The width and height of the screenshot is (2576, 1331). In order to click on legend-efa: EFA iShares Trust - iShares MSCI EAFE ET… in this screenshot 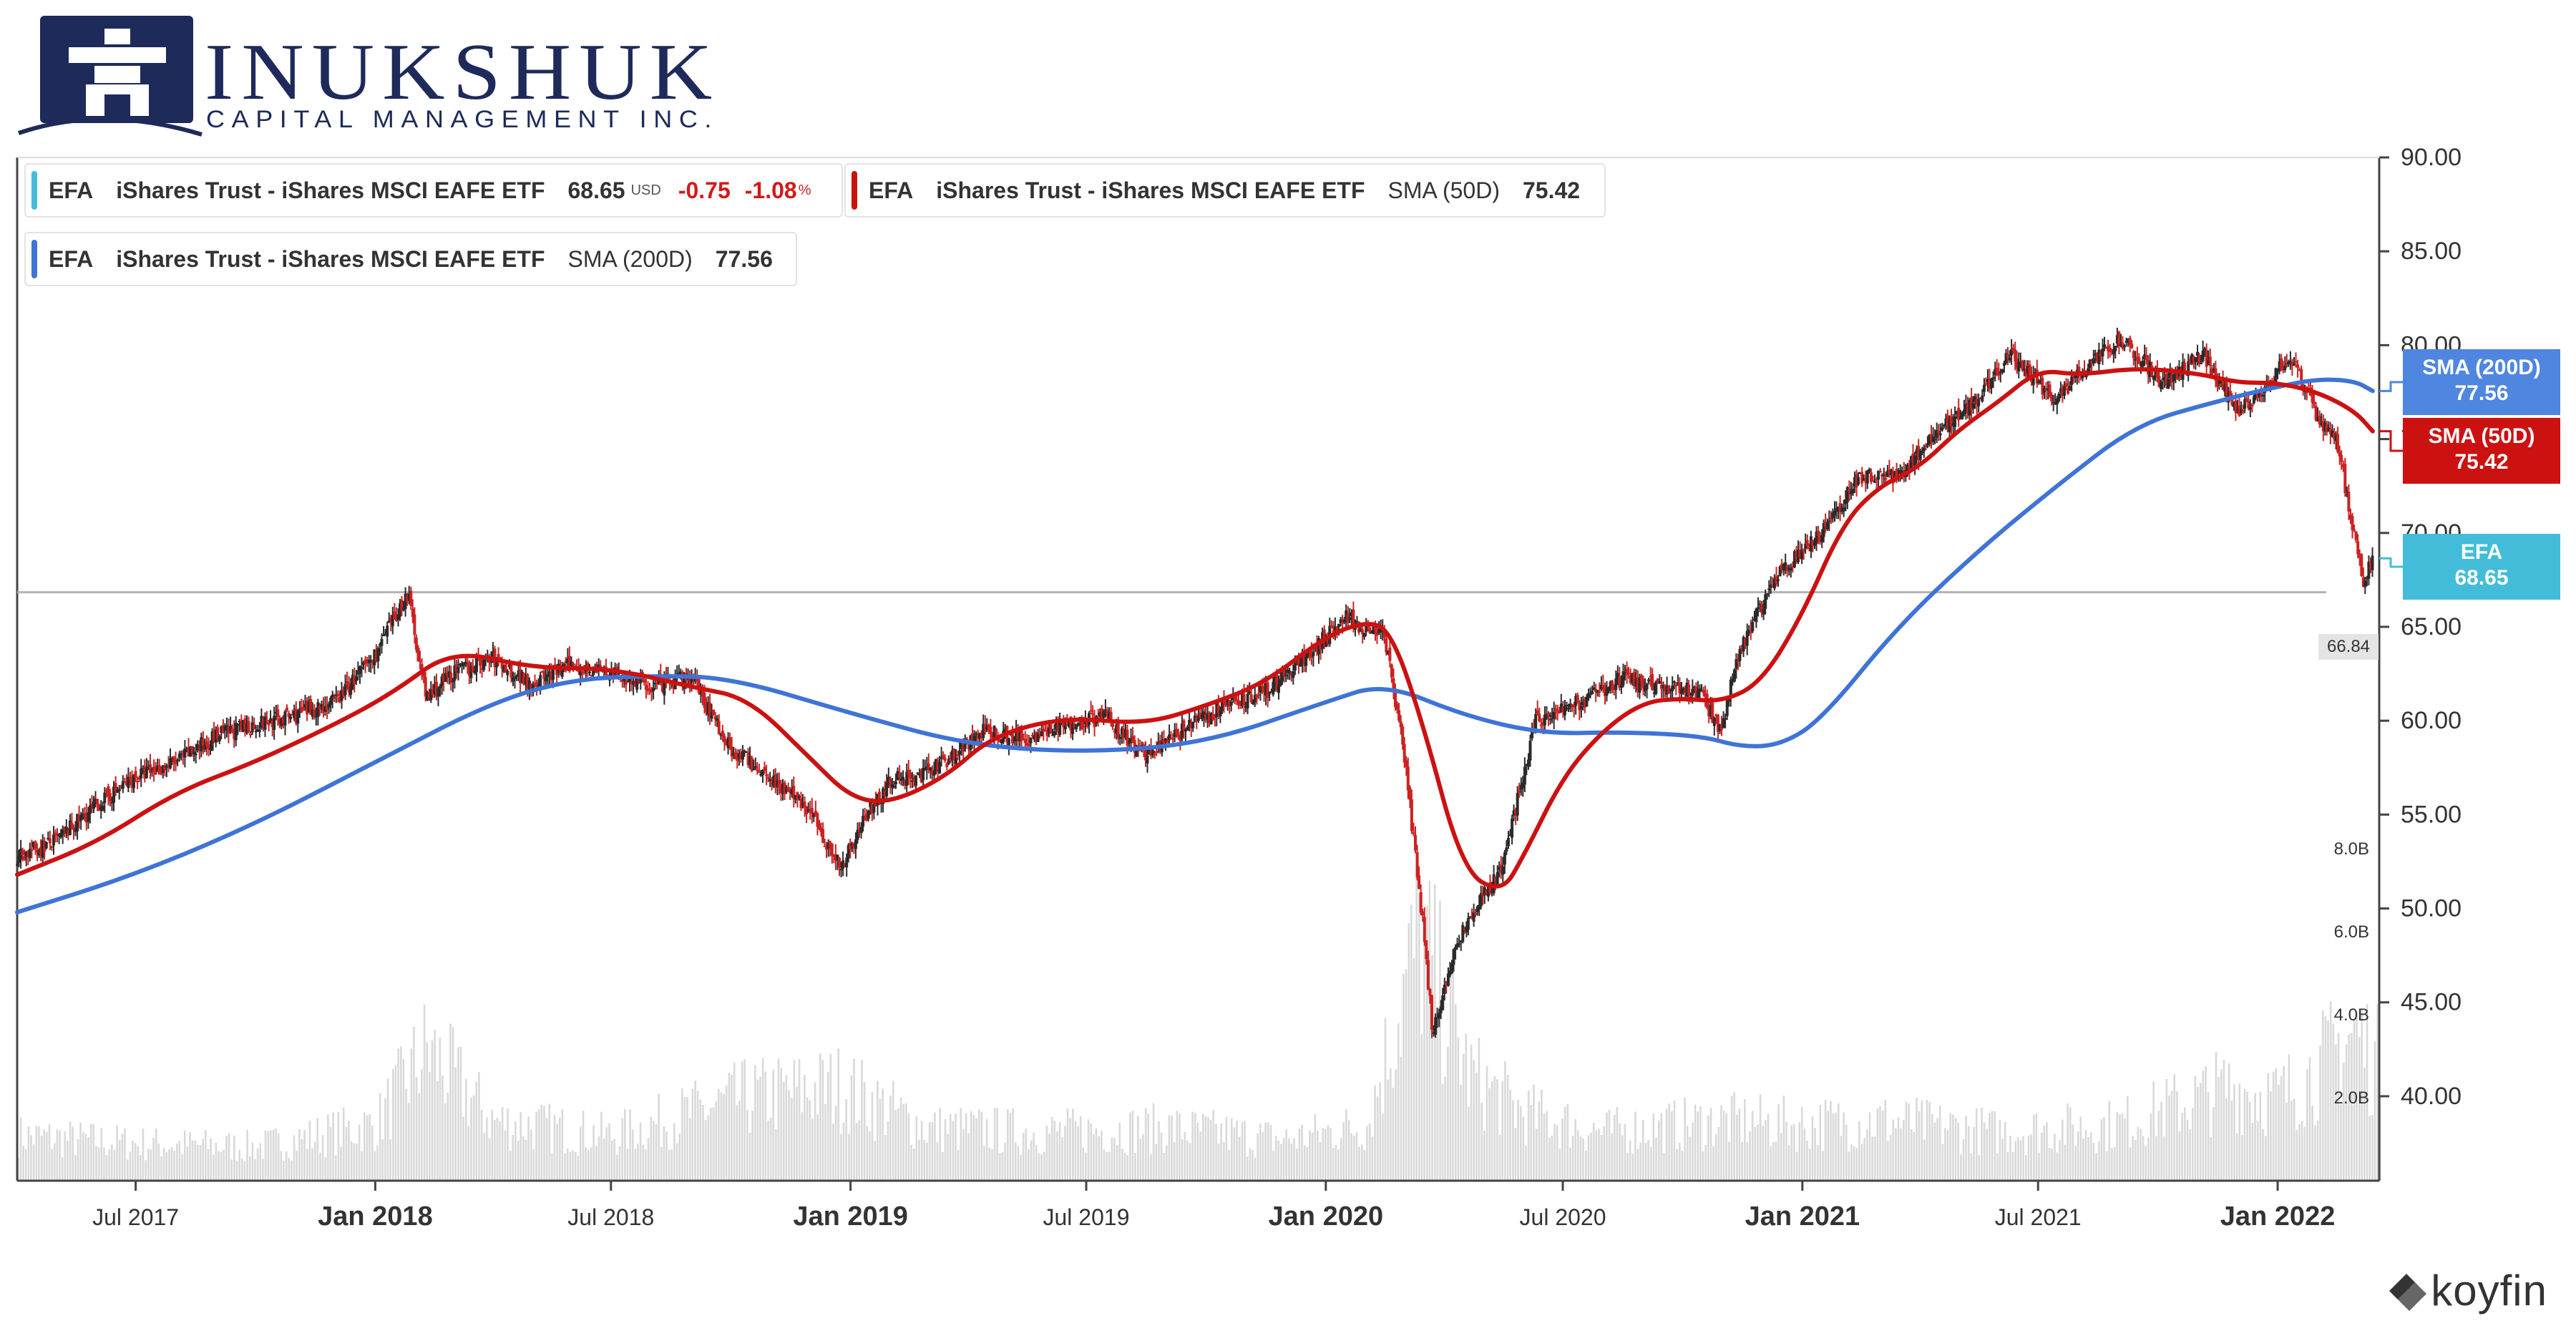, I will do `click(433, 190)`.